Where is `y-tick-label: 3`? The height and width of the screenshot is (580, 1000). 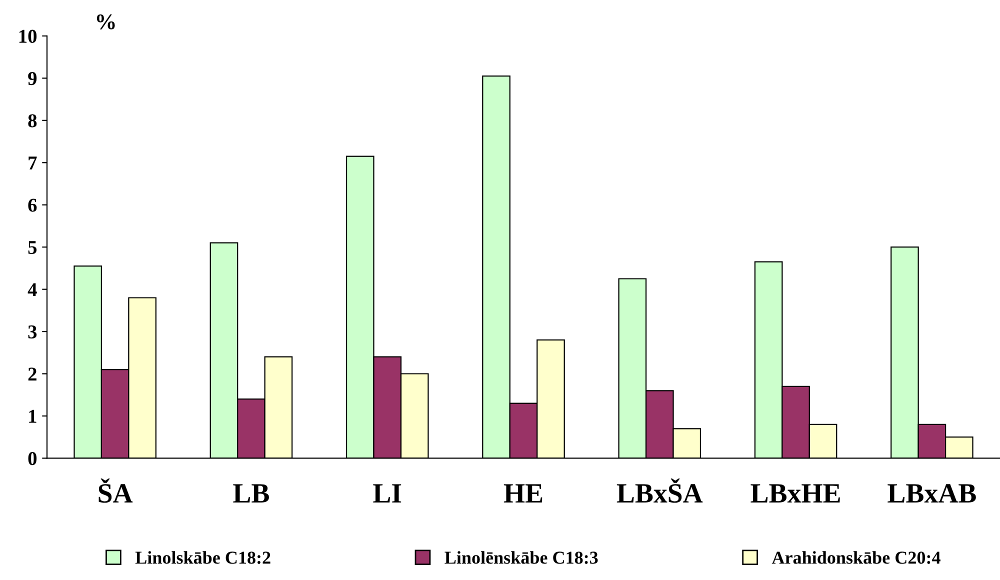
y-tick-label: 3 is located at coordinates (32, 331).